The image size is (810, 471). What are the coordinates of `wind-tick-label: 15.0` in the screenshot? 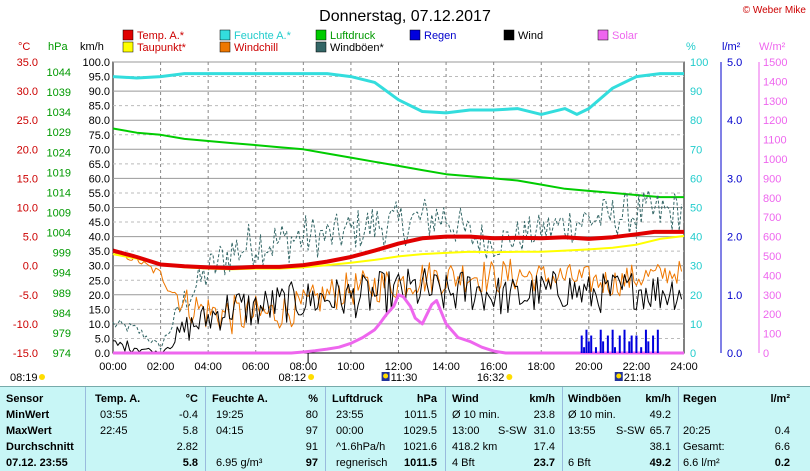 It's located at (99, 310).